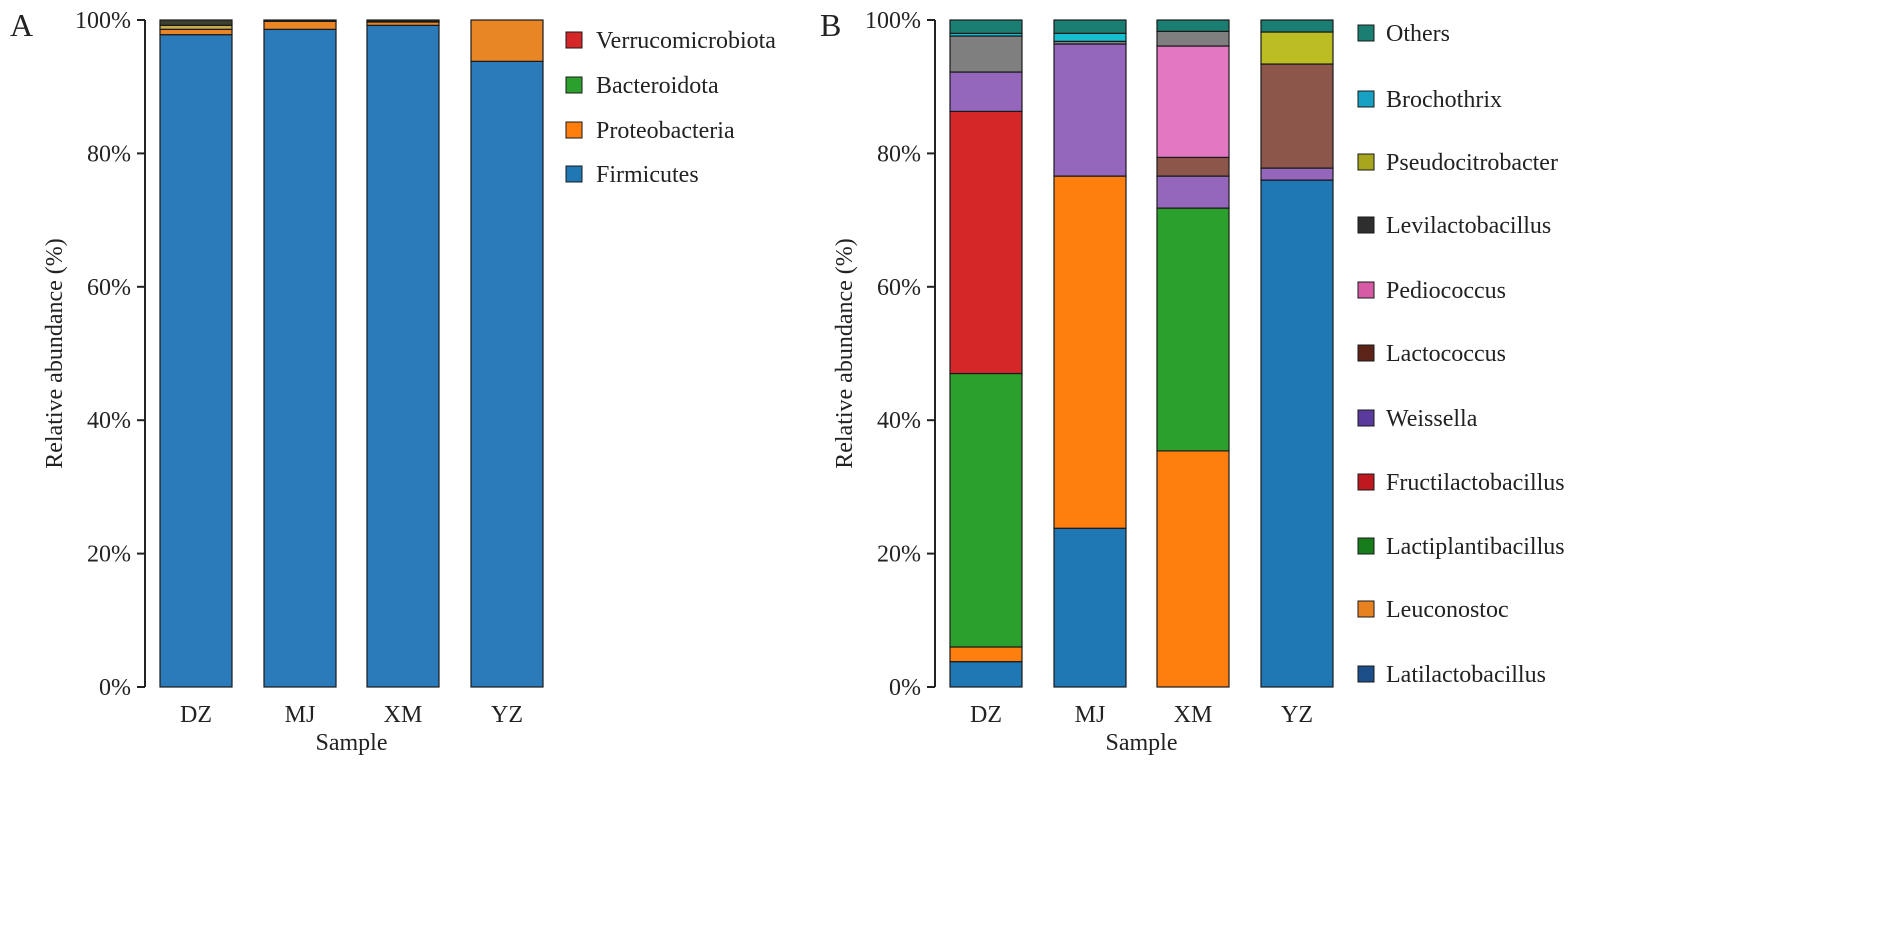 This screenshot has width=1901, height=925. What do you see at coordinates (905, 688) in the screenshot?
I see `y-tick-label: 0%` at bounding box center [905, 688].